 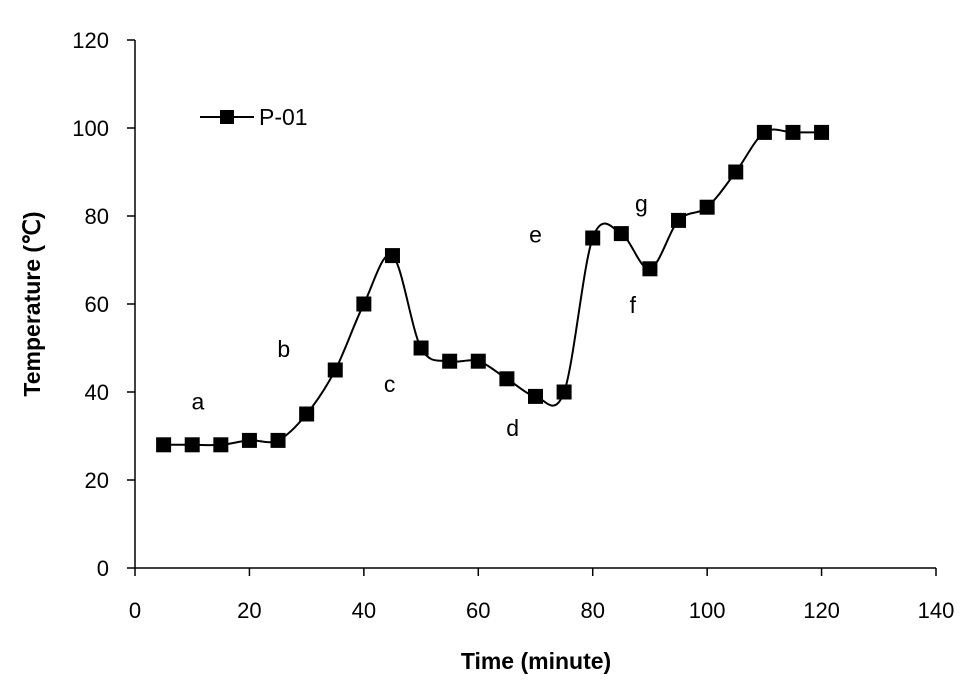 I want to click on legend-label: P-01, so click(x=283, y=117).